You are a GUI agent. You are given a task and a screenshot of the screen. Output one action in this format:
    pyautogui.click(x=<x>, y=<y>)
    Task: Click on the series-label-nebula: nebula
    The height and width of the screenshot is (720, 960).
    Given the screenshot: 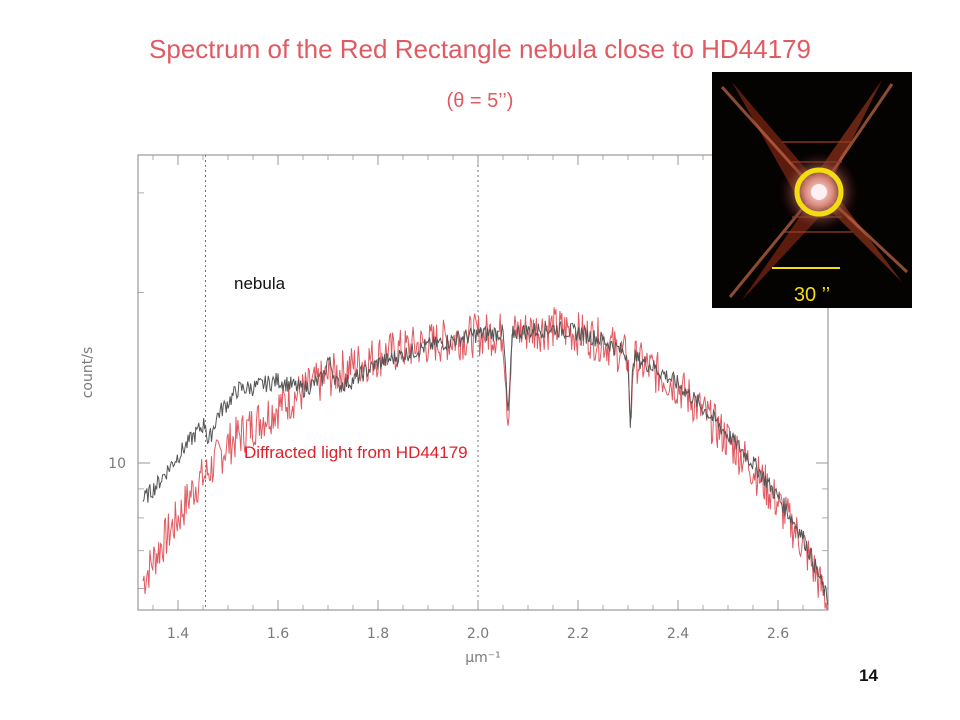 What is the action you would take?
    pyautogui.click(x=260, y=283)
    